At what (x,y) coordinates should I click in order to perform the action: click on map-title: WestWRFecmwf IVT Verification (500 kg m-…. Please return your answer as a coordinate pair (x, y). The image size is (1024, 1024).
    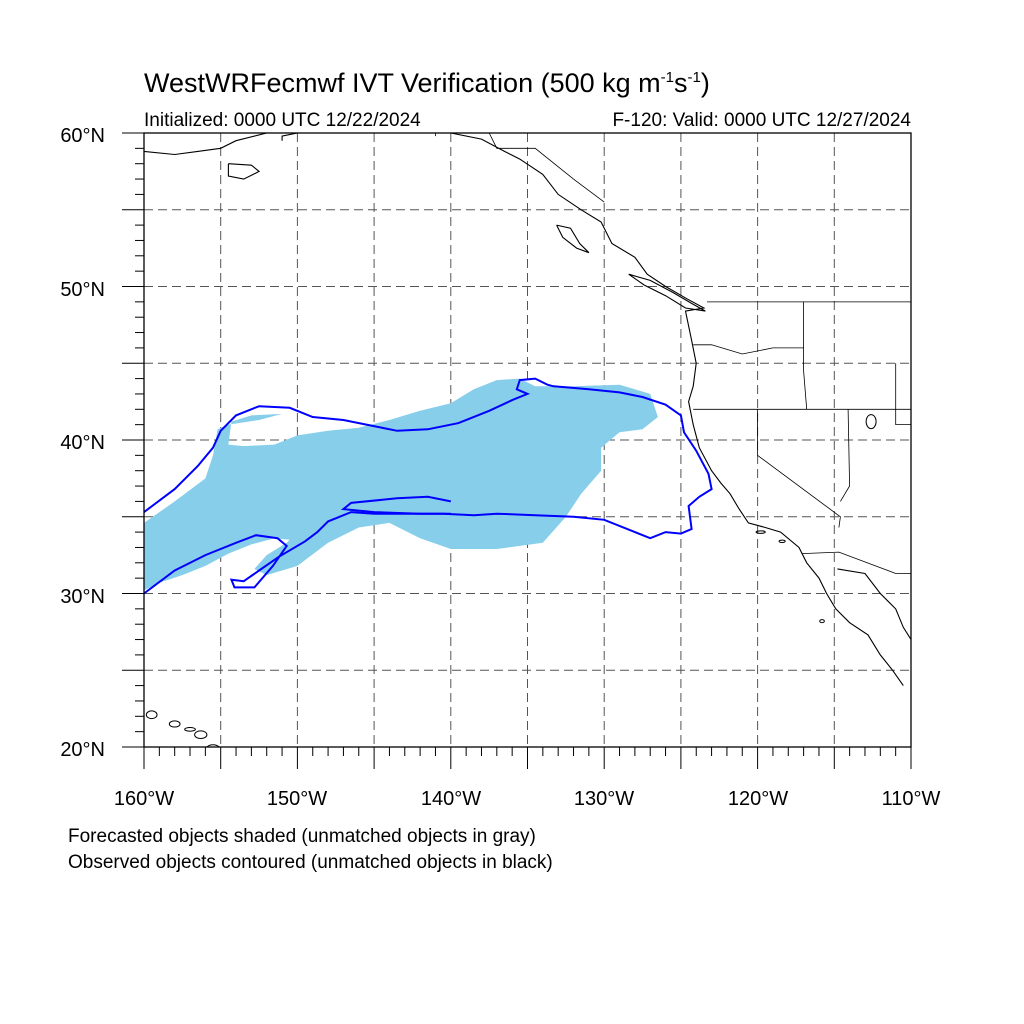
    Looking at the image, I should click on (427, 83).